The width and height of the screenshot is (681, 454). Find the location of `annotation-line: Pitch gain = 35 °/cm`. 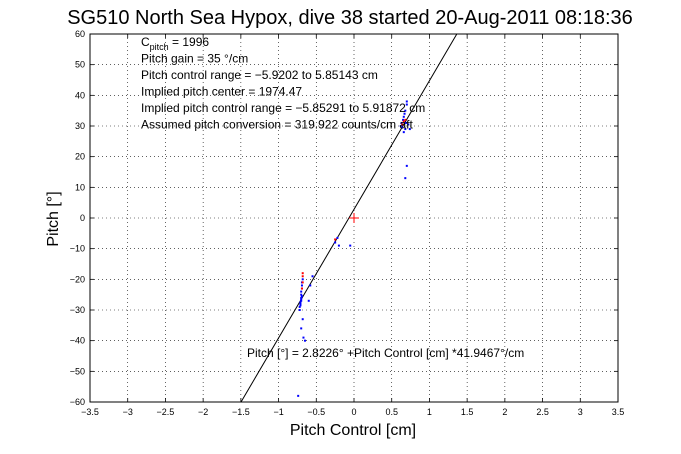

annotation-line: Pitch gain = 35 °/cm is located at coordinates (194, 59).